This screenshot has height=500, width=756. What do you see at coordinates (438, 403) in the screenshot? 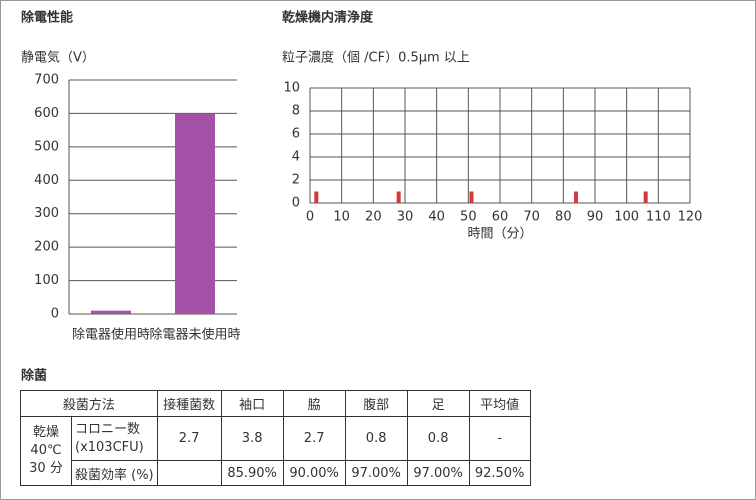
I see `header-cell: 足` at bounding box center [438, 403].